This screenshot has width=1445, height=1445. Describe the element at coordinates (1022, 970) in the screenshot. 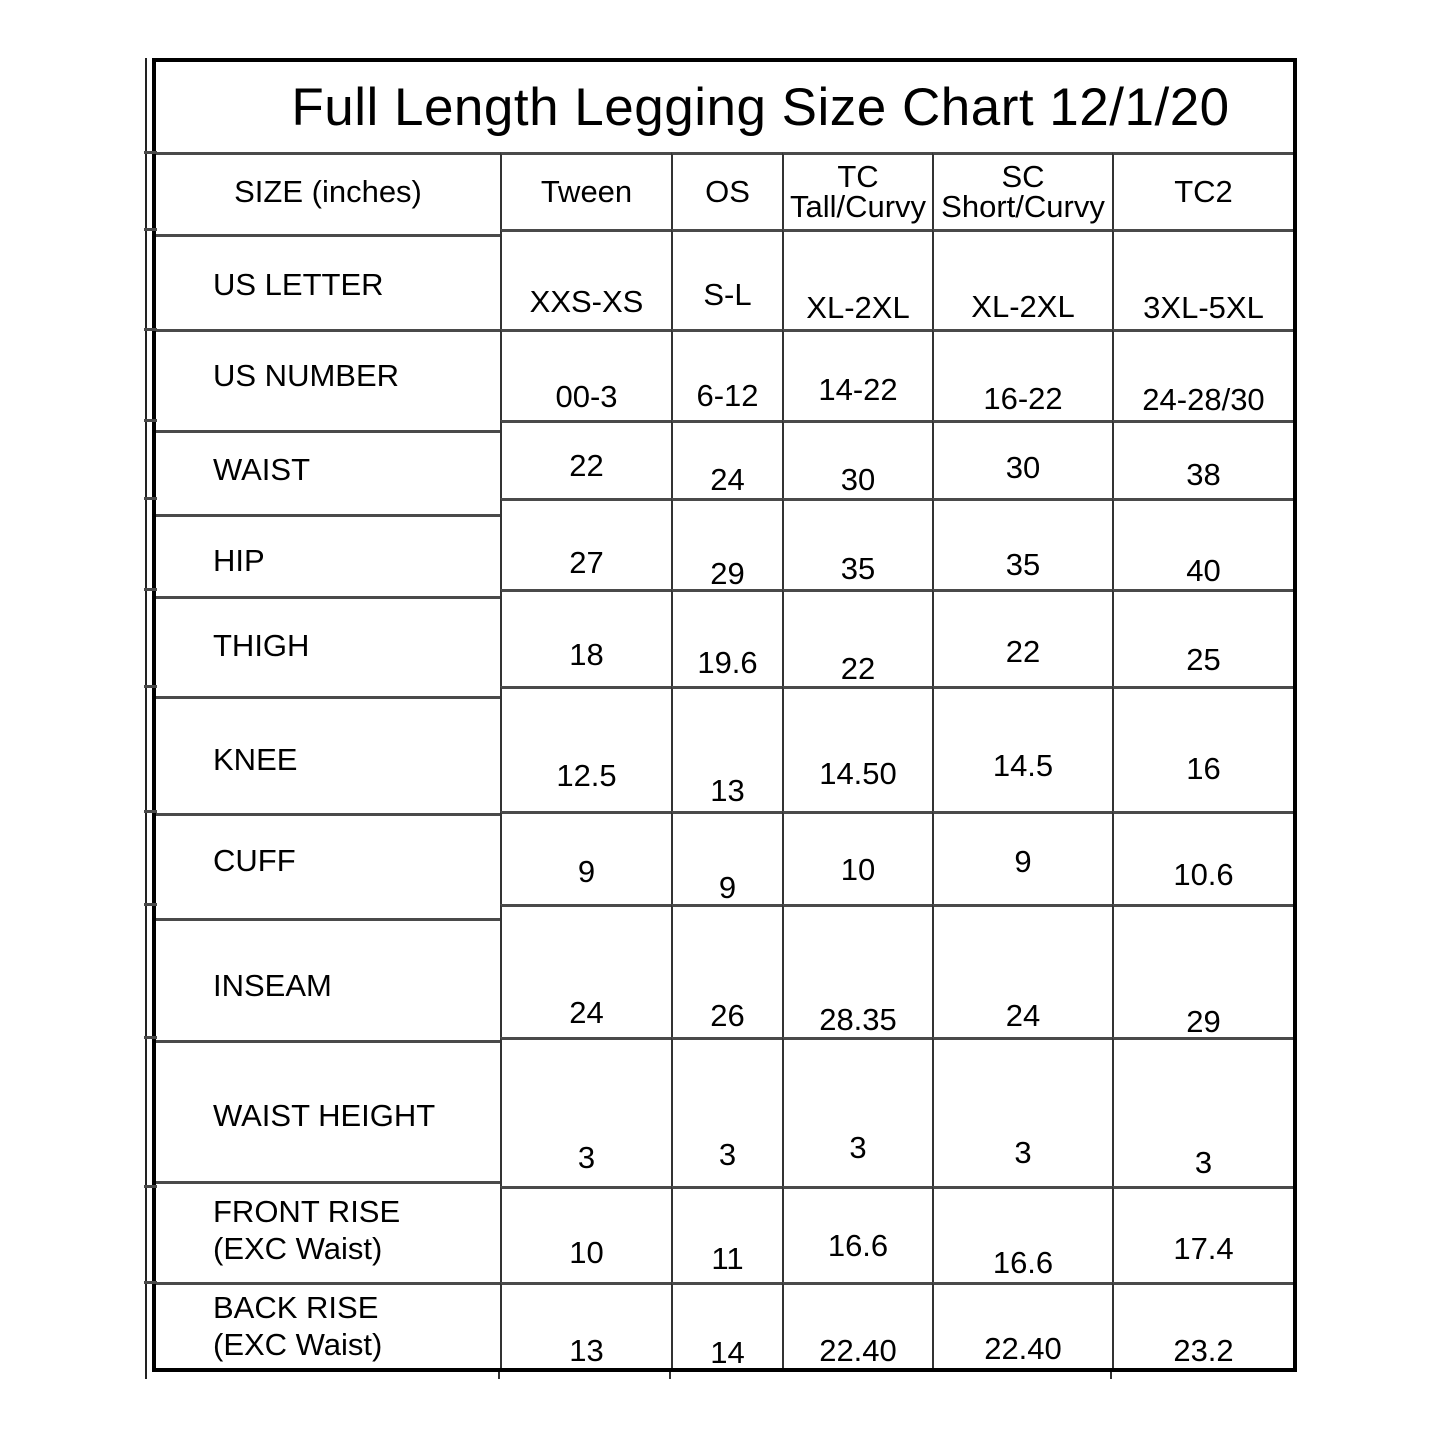

I see `cell-inseam-sc-short-curvy: 24` at that location.